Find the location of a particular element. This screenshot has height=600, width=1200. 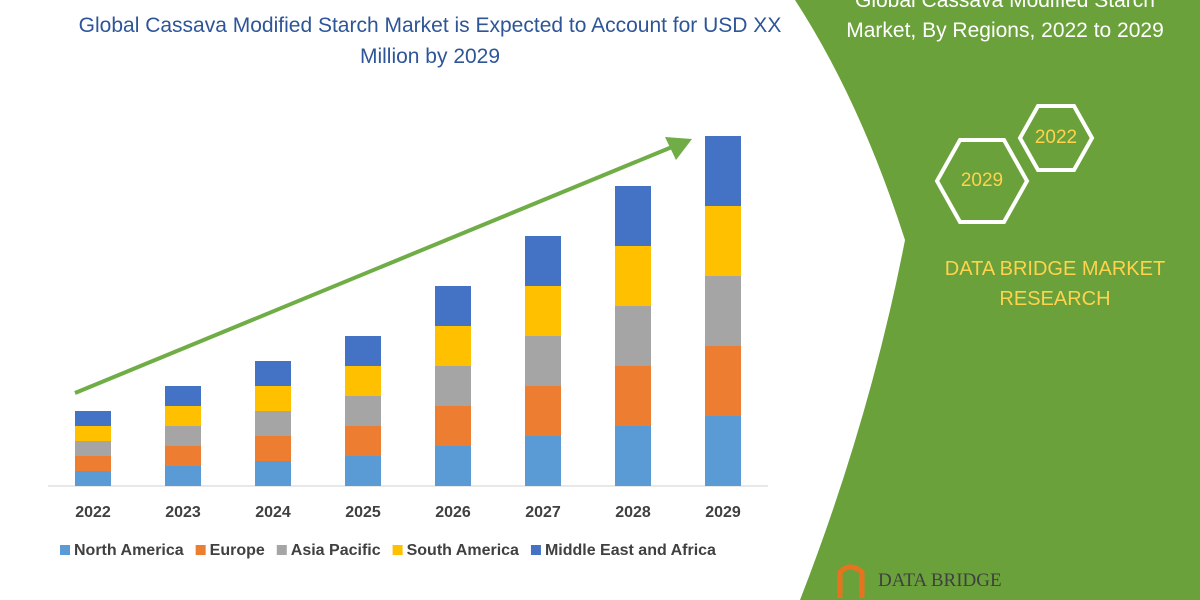

x-tick-label: 2022 is located at coordinates (93, 512).